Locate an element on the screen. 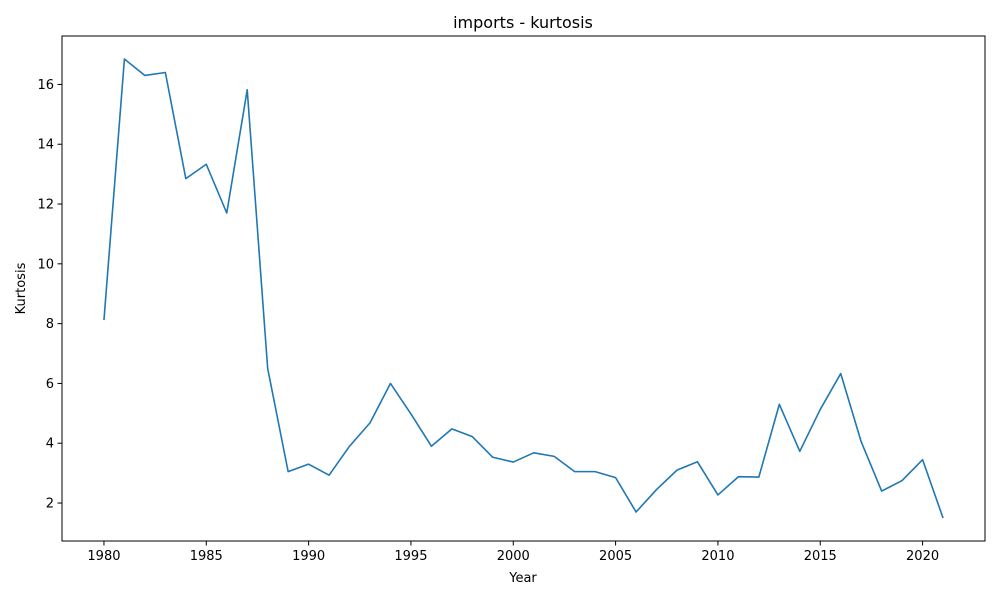 The image size is (1000, 600). y-tick-label: 4 is located at coordinates (50, 444).